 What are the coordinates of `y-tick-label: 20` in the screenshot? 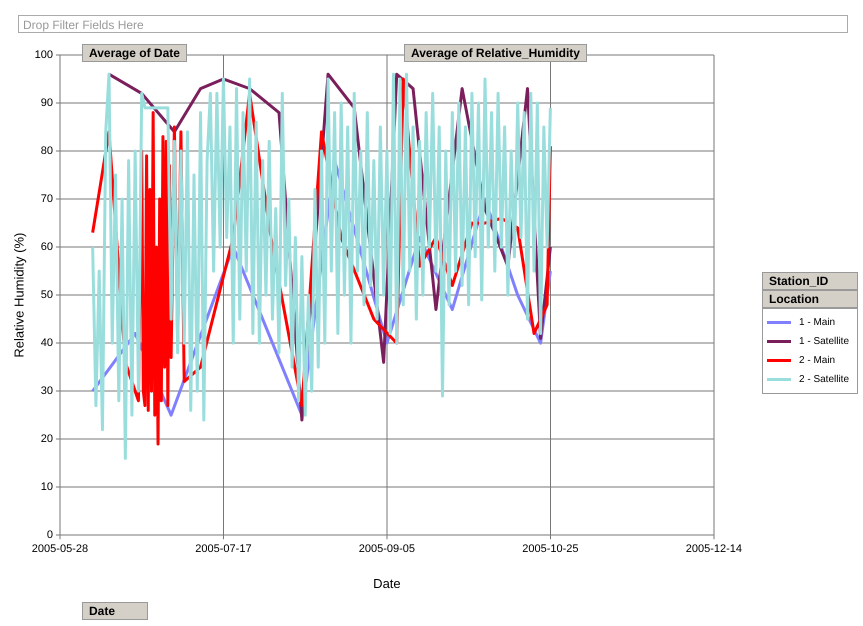 It's located at (46, 439).